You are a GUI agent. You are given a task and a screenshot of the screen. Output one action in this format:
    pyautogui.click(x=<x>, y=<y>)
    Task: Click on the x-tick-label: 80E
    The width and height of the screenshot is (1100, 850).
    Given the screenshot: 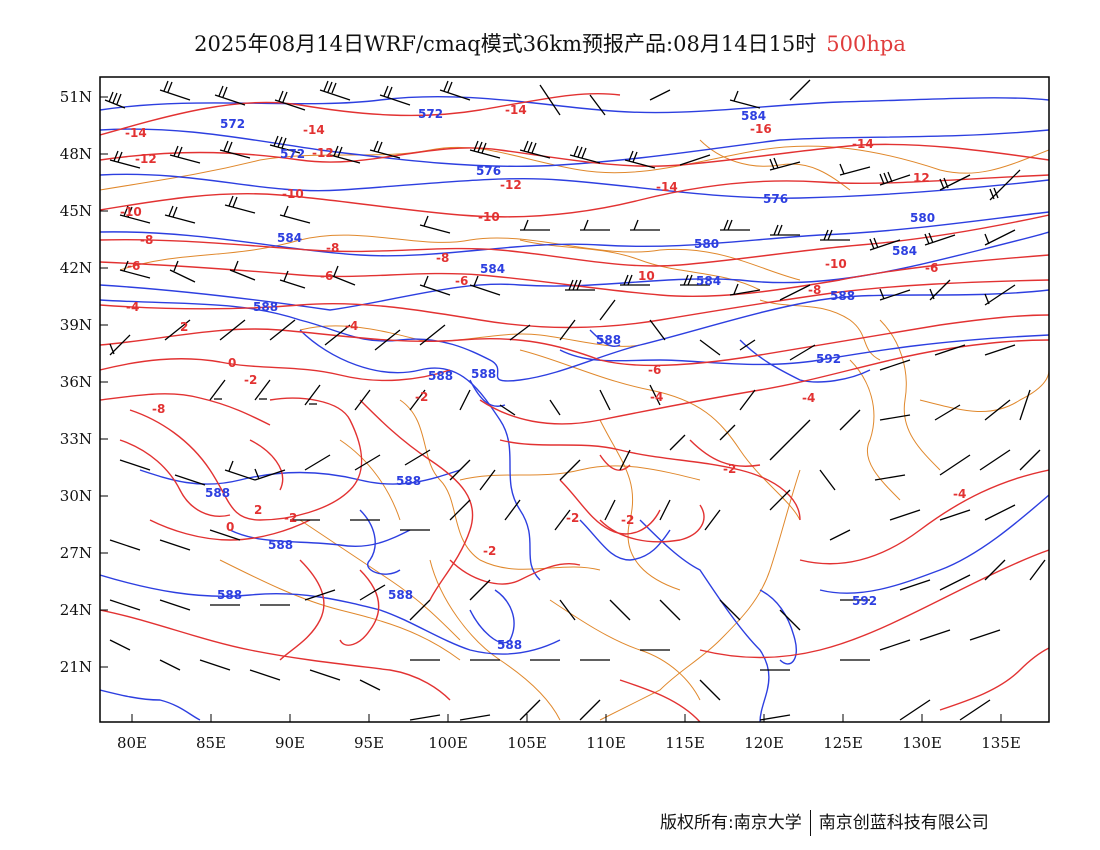 What is the action you would take?
    pyautogui.click(x=132, y=743)
    